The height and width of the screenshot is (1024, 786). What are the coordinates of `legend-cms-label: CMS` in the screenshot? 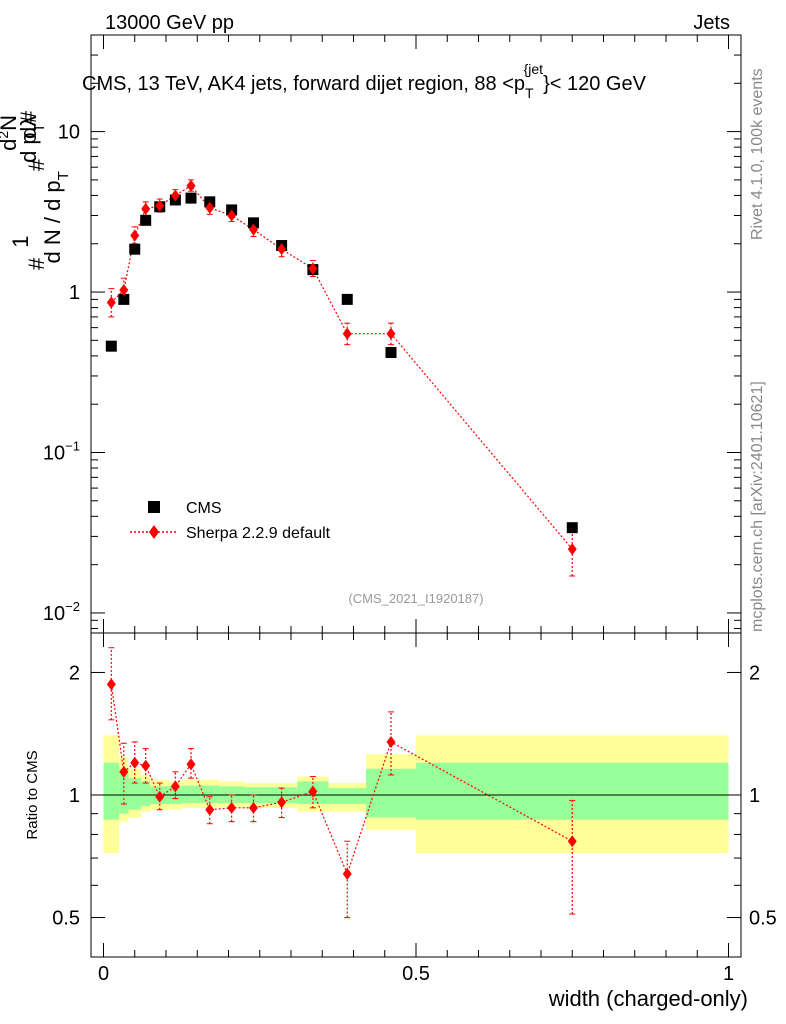 It's located at (204, 508).